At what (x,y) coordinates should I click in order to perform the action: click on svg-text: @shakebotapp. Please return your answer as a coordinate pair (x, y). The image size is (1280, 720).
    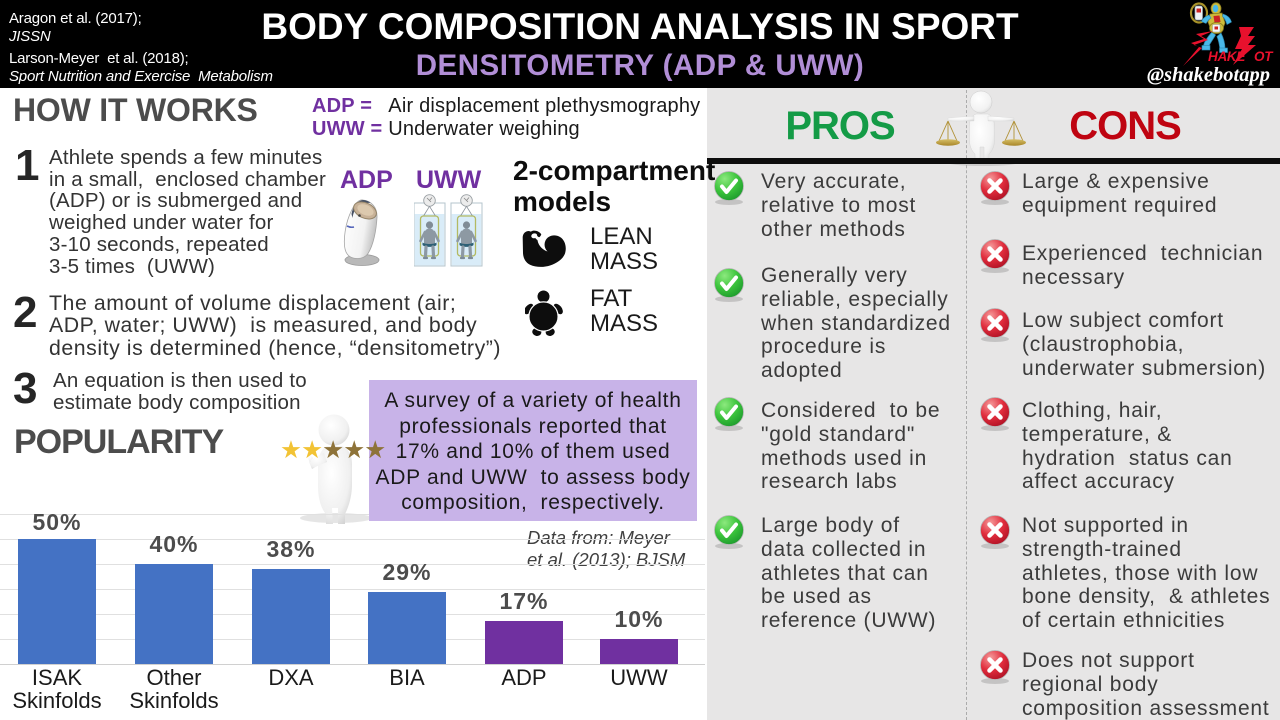
    Looking at the image, I should click on (1208, 75).